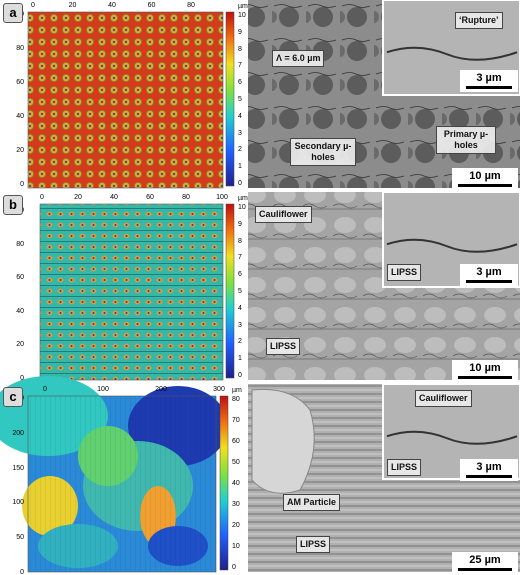 The image size is (520, 575). I want to click on y-tick: 150, so click(18, 468).